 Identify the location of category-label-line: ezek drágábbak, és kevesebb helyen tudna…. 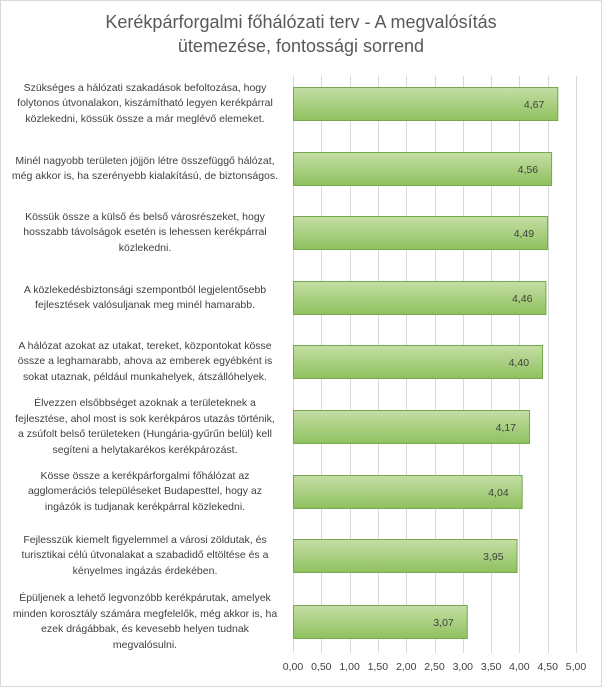
(145, 629).